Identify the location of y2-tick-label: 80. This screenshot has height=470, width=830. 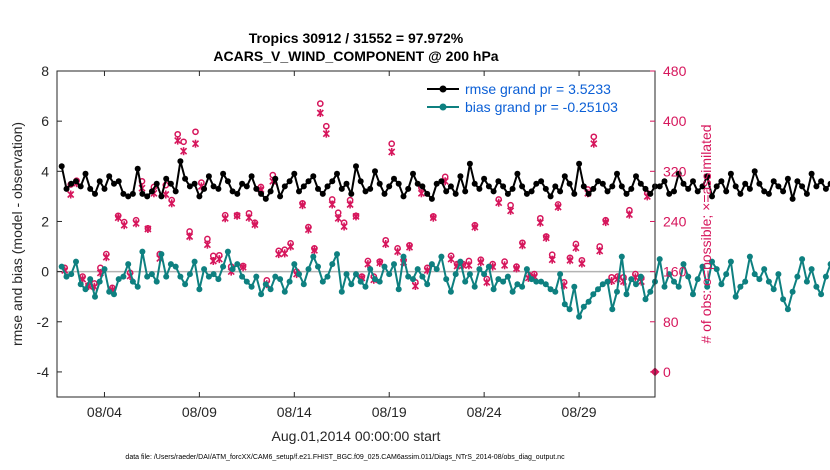
(671, 322).